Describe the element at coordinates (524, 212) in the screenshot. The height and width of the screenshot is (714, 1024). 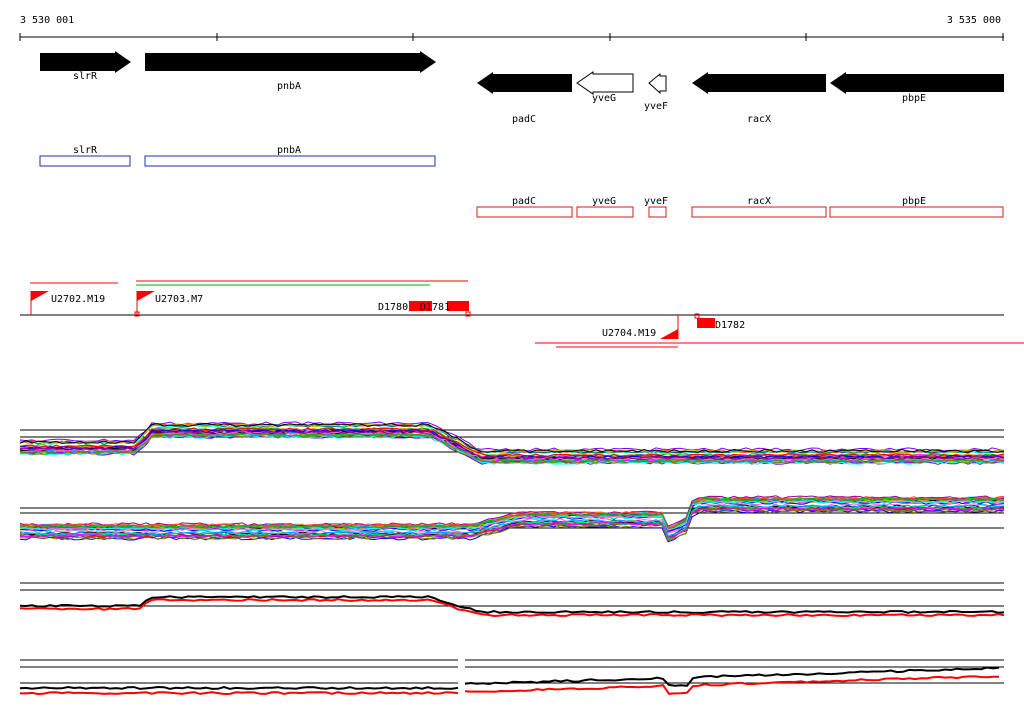
I see `annotation-box-padC` at that location.